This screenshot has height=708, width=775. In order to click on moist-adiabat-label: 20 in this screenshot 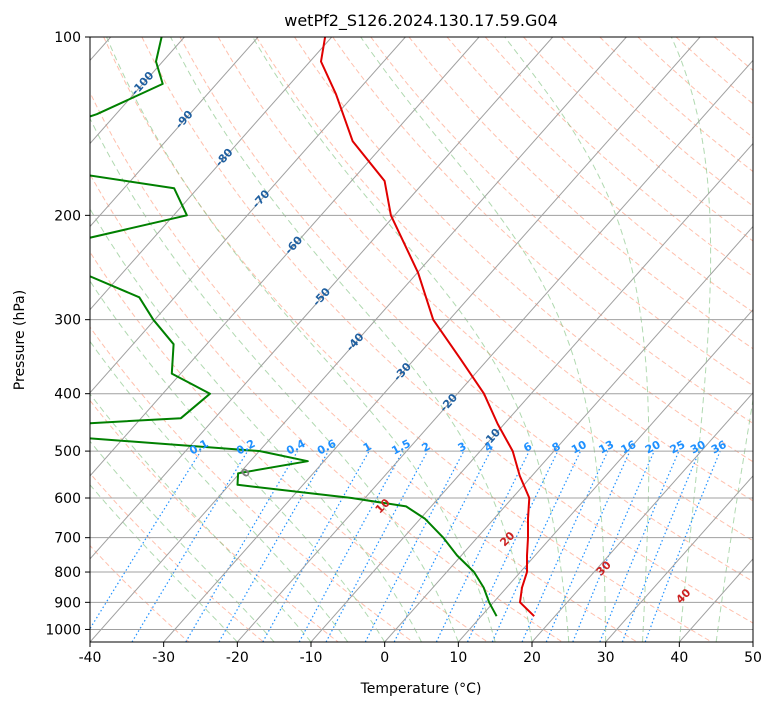, I will do `click(507, 539)`.